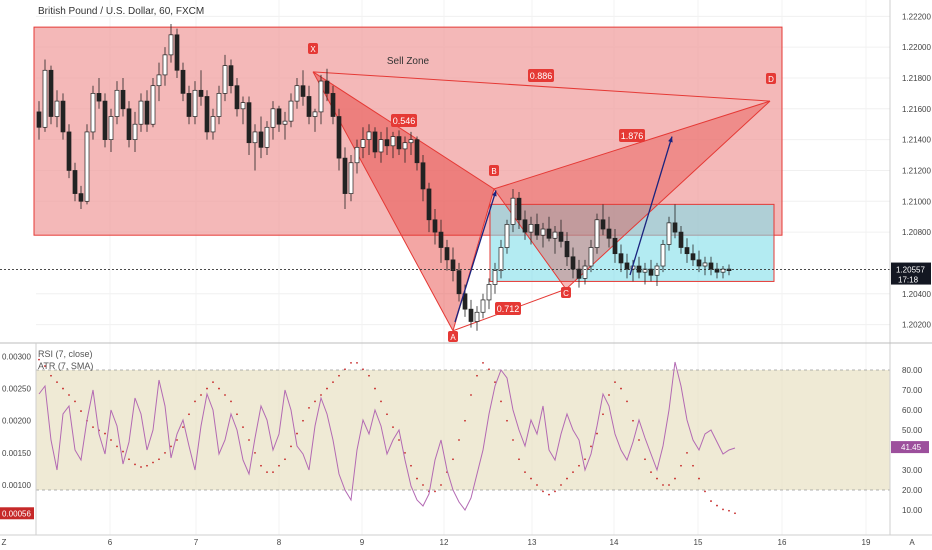 This screenshot has height=550, width=932. I want to click on rsi-tick-label: 10.00, so click(912, 510).